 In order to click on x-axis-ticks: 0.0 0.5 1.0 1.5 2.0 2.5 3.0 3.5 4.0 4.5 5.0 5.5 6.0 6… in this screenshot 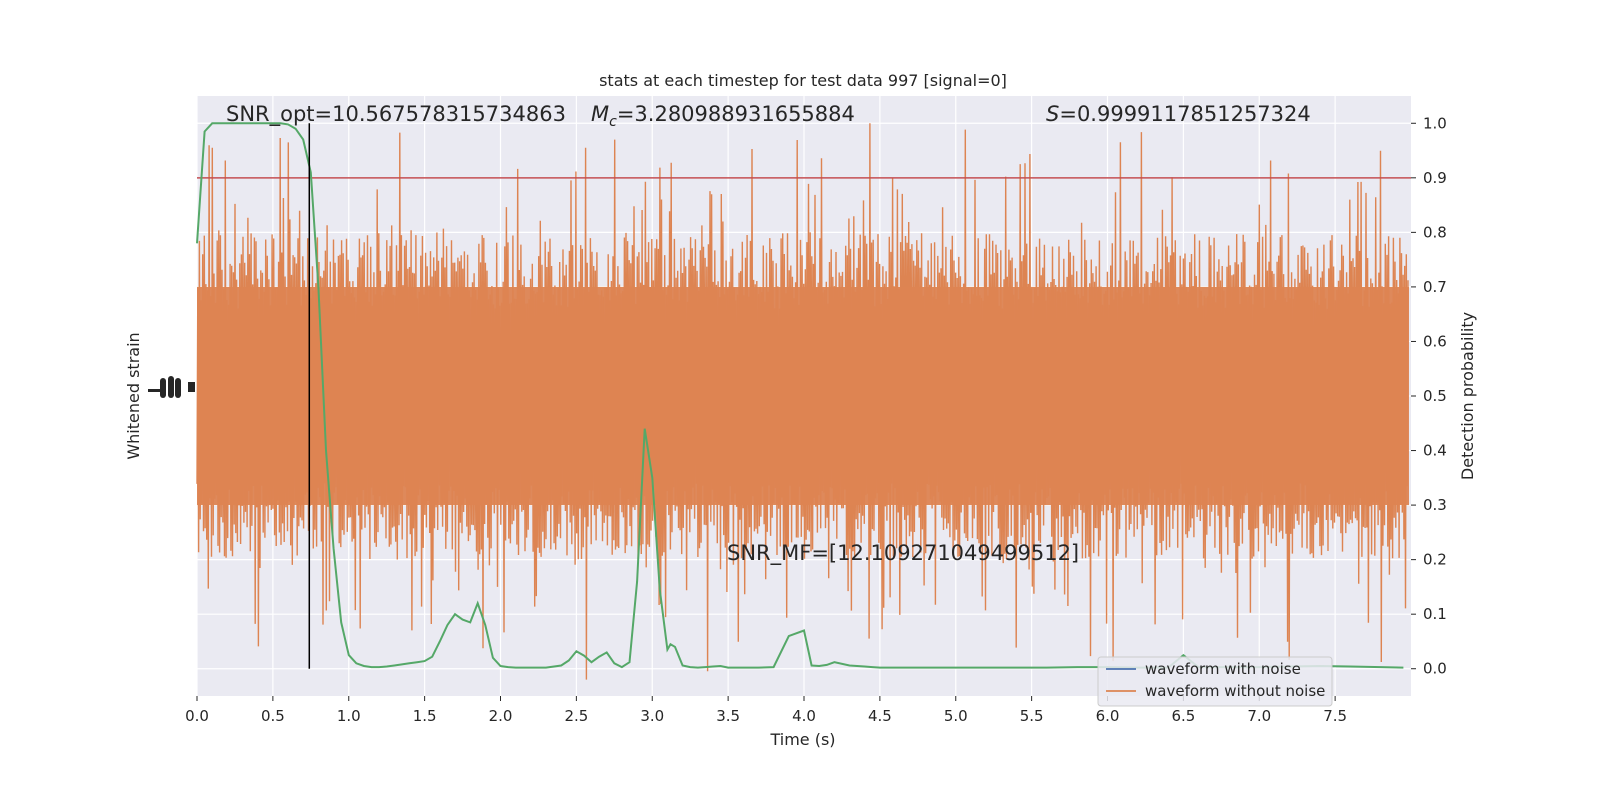, I will do `click(766, 710)`.